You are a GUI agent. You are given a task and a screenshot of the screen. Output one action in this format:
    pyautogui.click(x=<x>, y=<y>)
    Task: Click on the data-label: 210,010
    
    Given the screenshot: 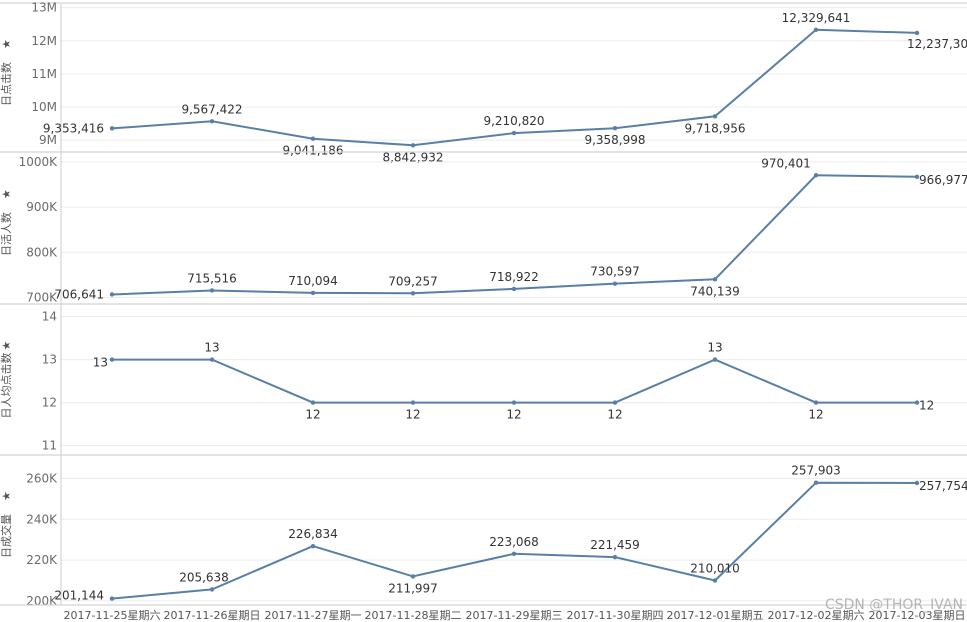 What is the action you would take?
    pyautogui.click(x=715, y=568)
    